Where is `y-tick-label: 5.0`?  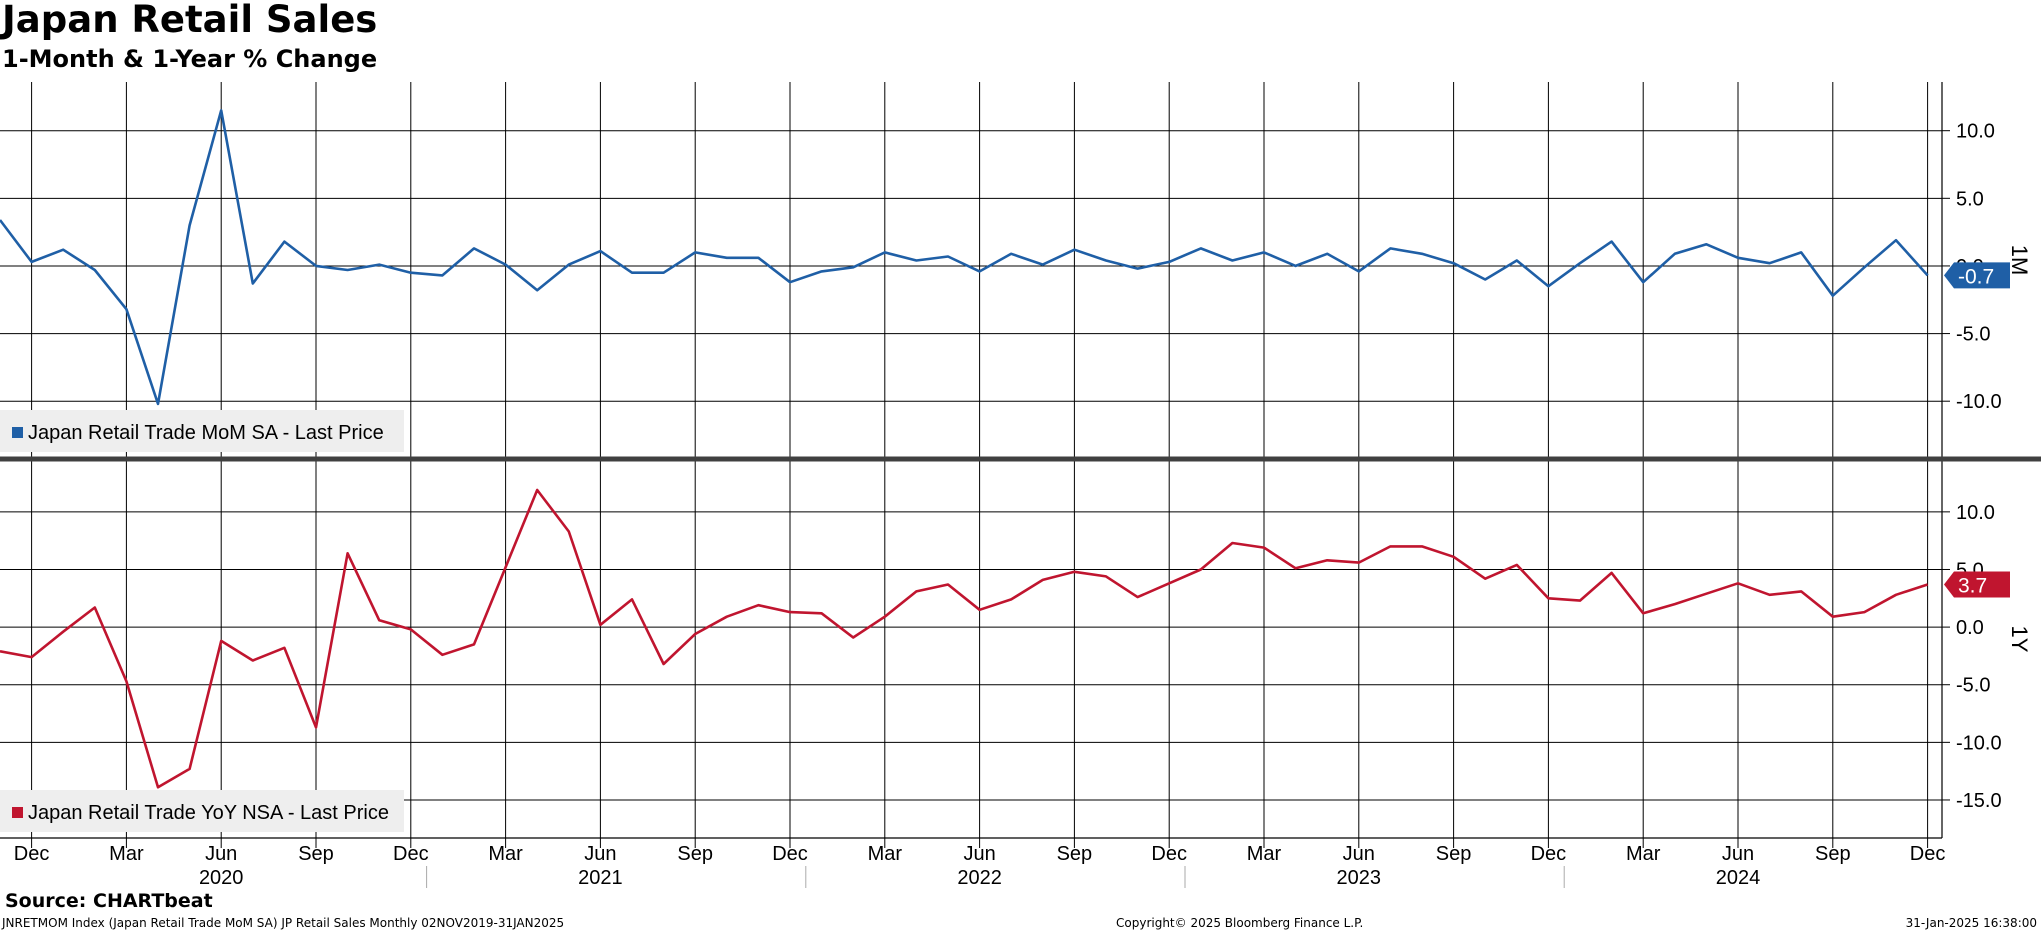
y-tick-label: 5.0 is located at coordinates (1970, 199).